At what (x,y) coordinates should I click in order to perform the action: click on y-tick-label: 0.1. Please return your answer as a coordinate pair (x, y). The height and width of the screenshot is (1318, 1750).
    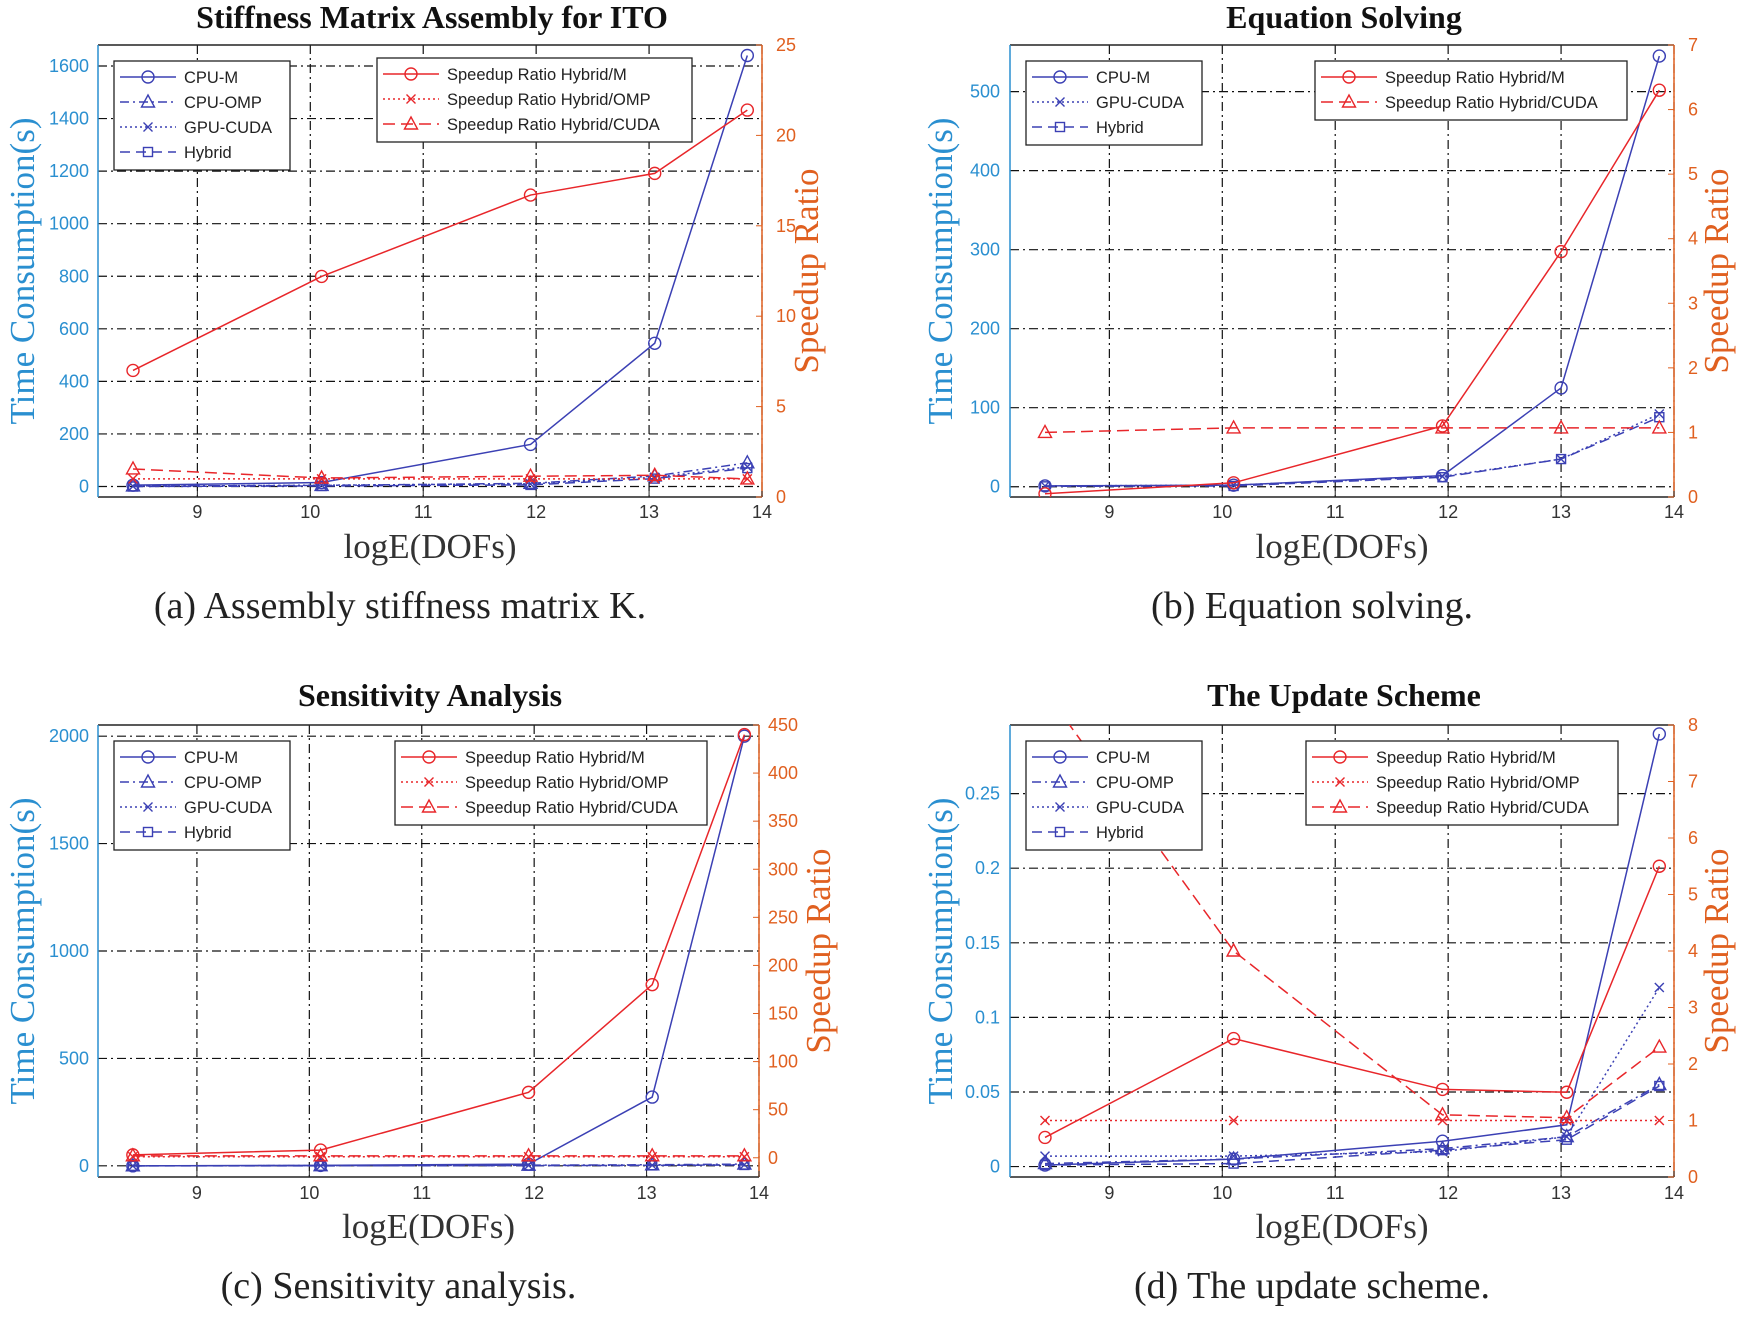
    Looking at the image, I should click on (987, 1017).